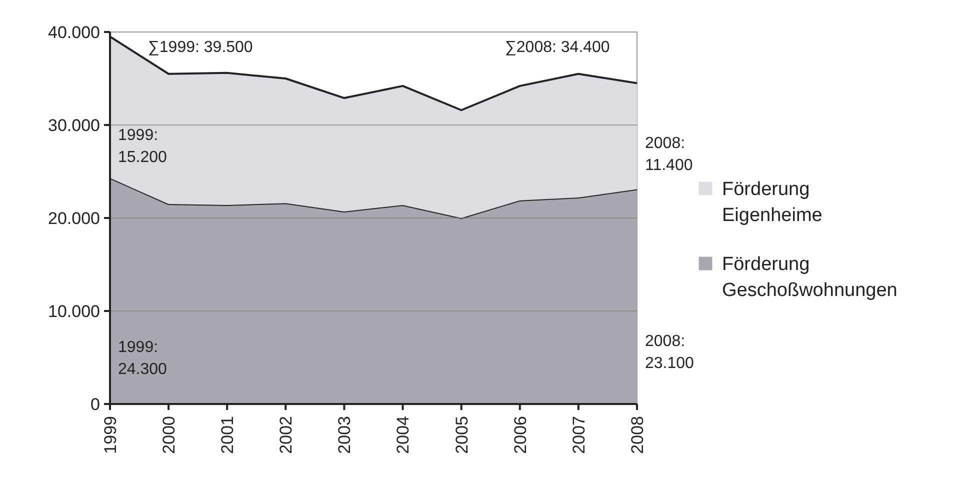  I want to click on text: 2008: 23.100, so click(669, 352).